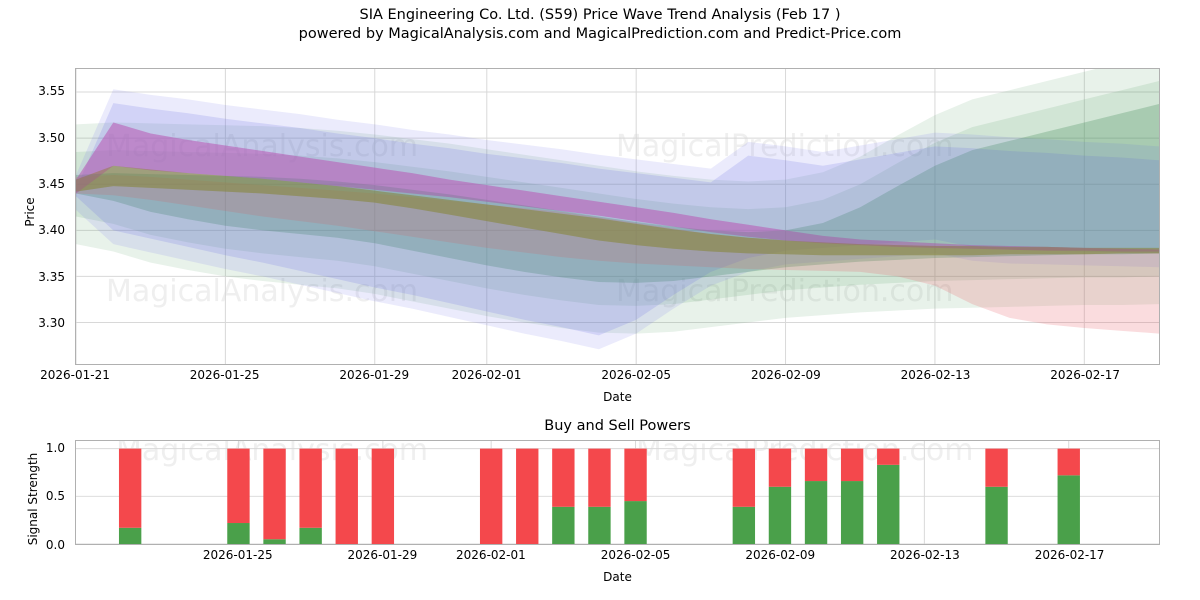 This screenshot has height=600, width=1200. I want to click on price-x-tick: 2026-02-01, so click(486, 375).